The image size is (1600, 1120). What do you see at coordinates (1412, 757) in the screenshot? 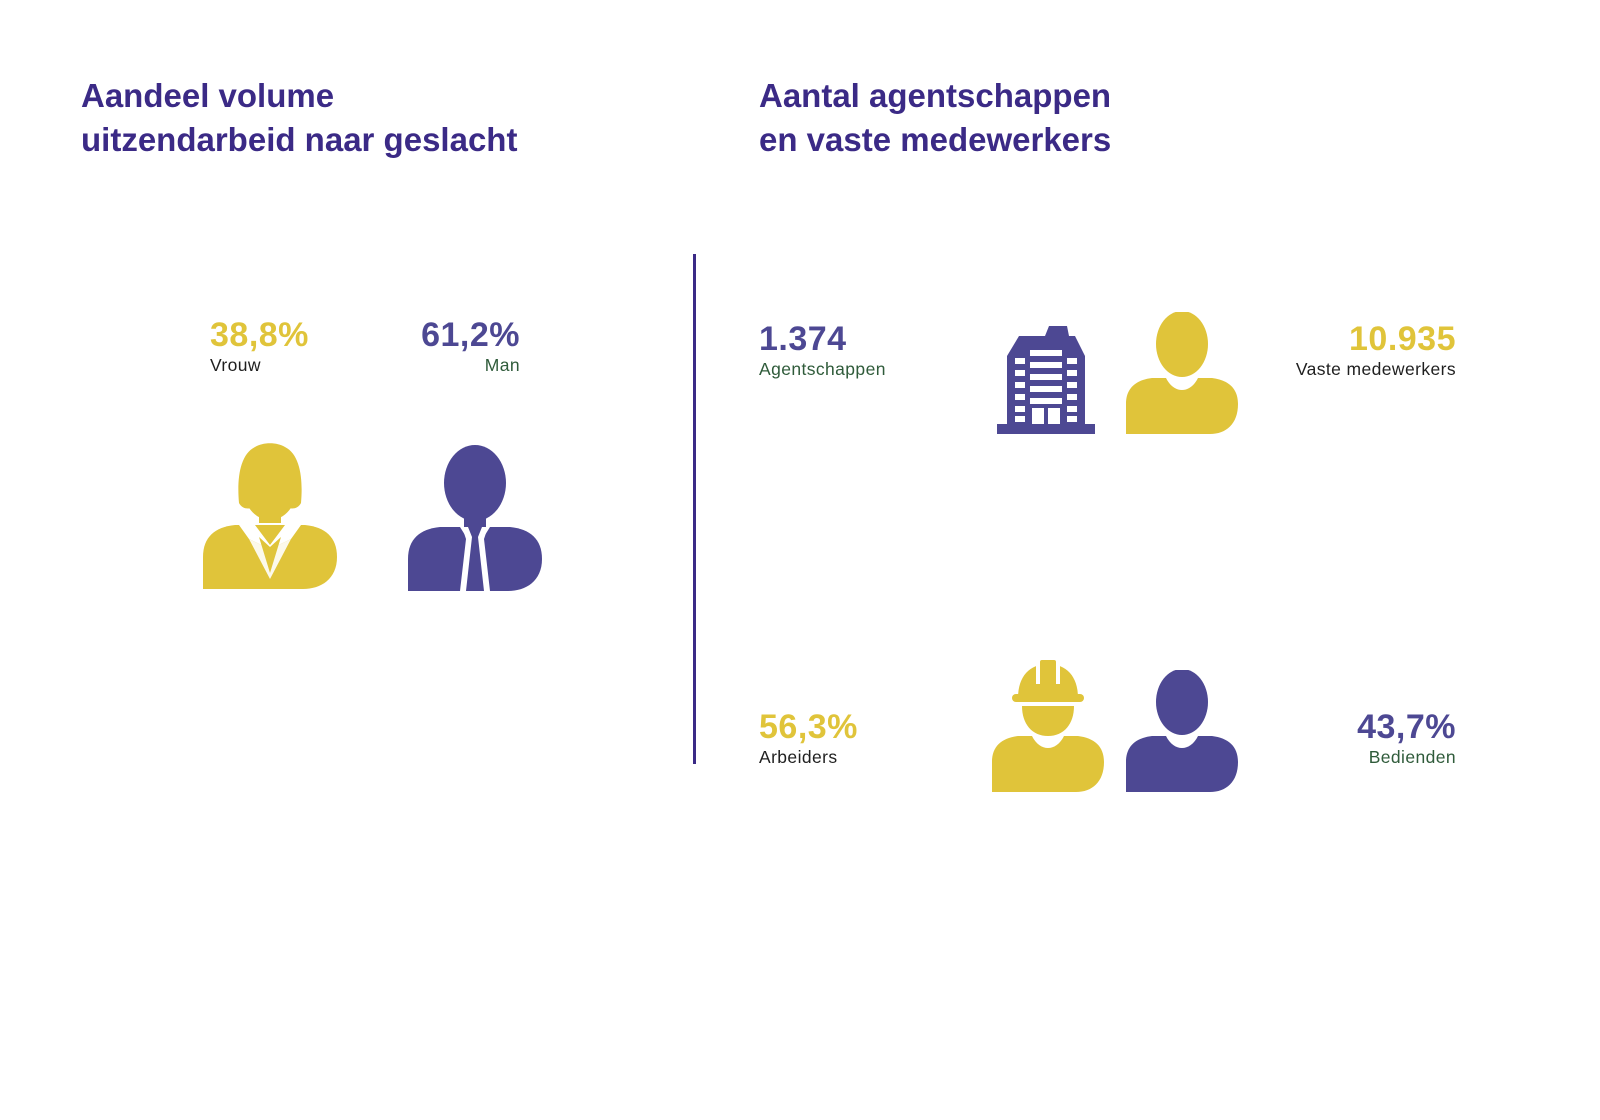
I see `employees-label: Bedienden` at bounding box center [1412, 757].